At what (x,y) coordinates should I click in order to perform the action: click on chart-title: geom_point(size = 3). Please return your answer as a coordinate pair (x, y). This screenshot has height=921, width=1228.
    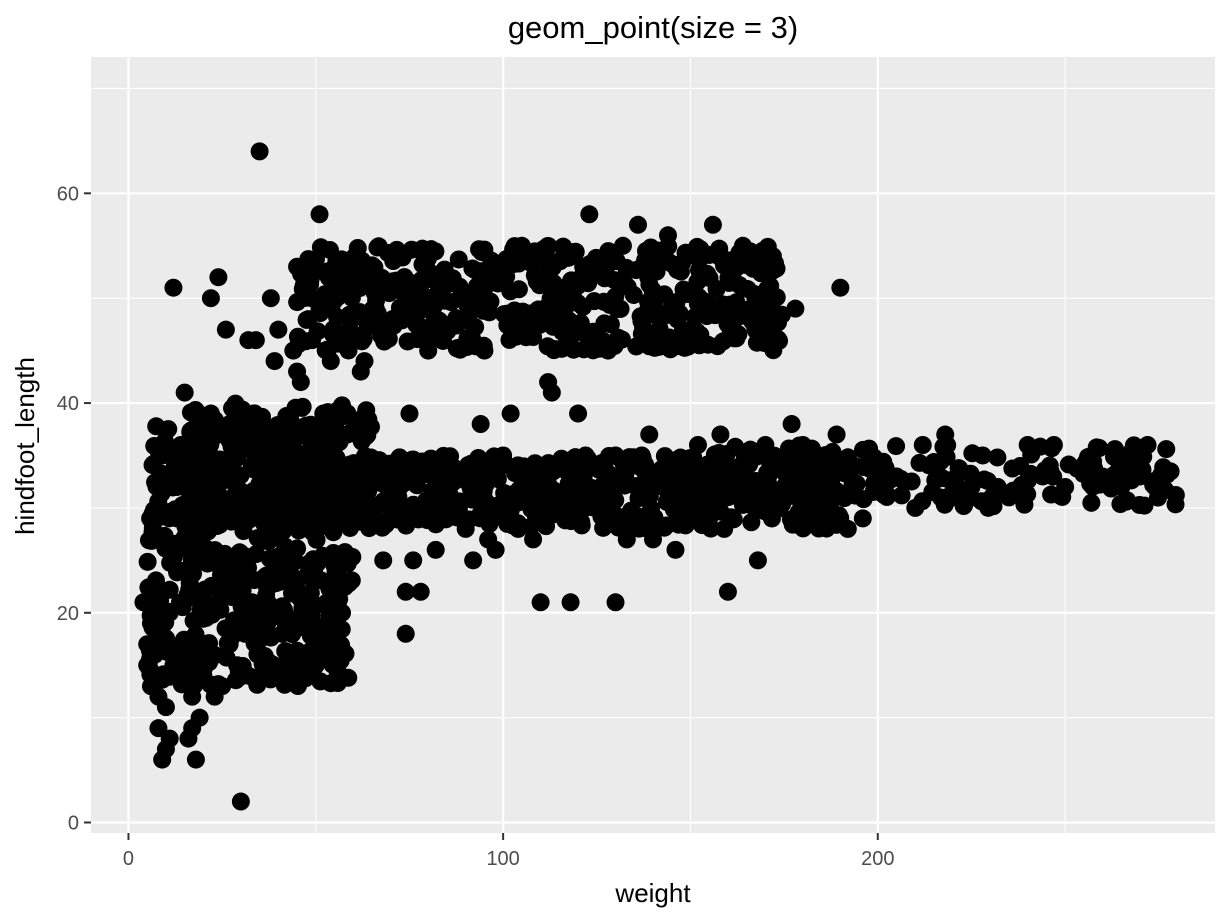
    Looking at the image, I should click on (653, 27).